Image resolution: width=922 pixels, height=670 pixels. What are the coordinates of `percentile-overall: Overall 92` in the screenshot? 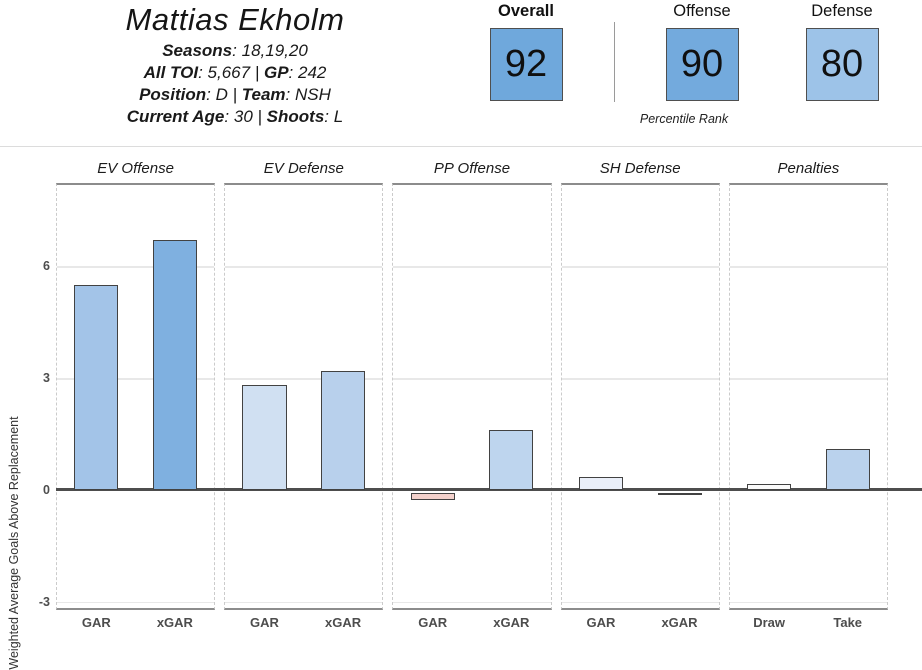 It's located at (526, 51).